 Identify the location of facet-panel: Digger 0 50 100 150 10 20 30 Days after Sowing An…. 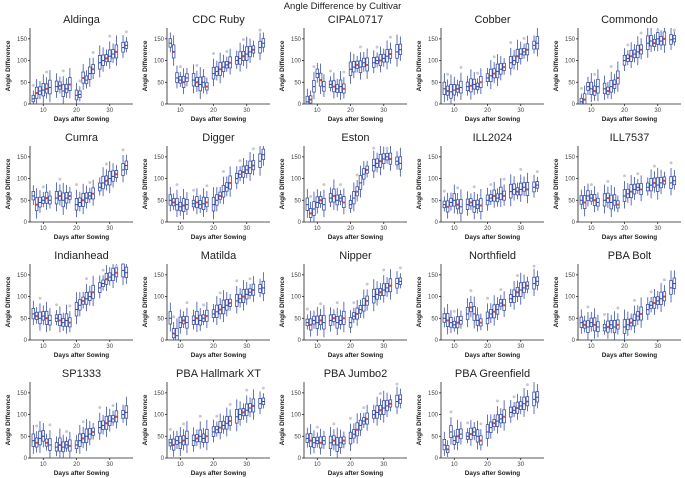
(206, 186).